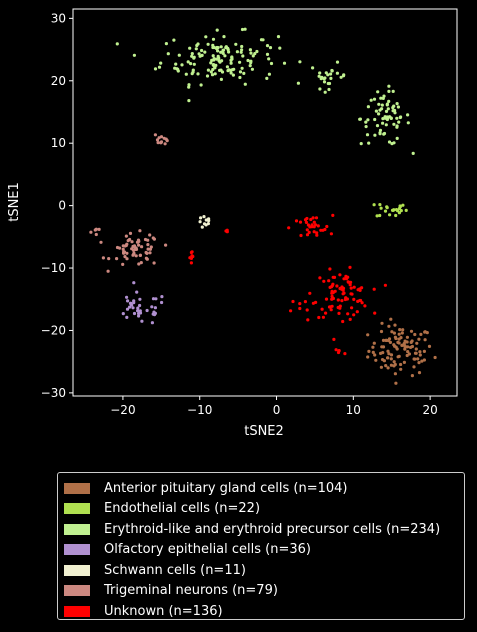 Image resolution: width=477 pixels, height=632 pixels. I want to click on series-5-points, so click(129, 203).